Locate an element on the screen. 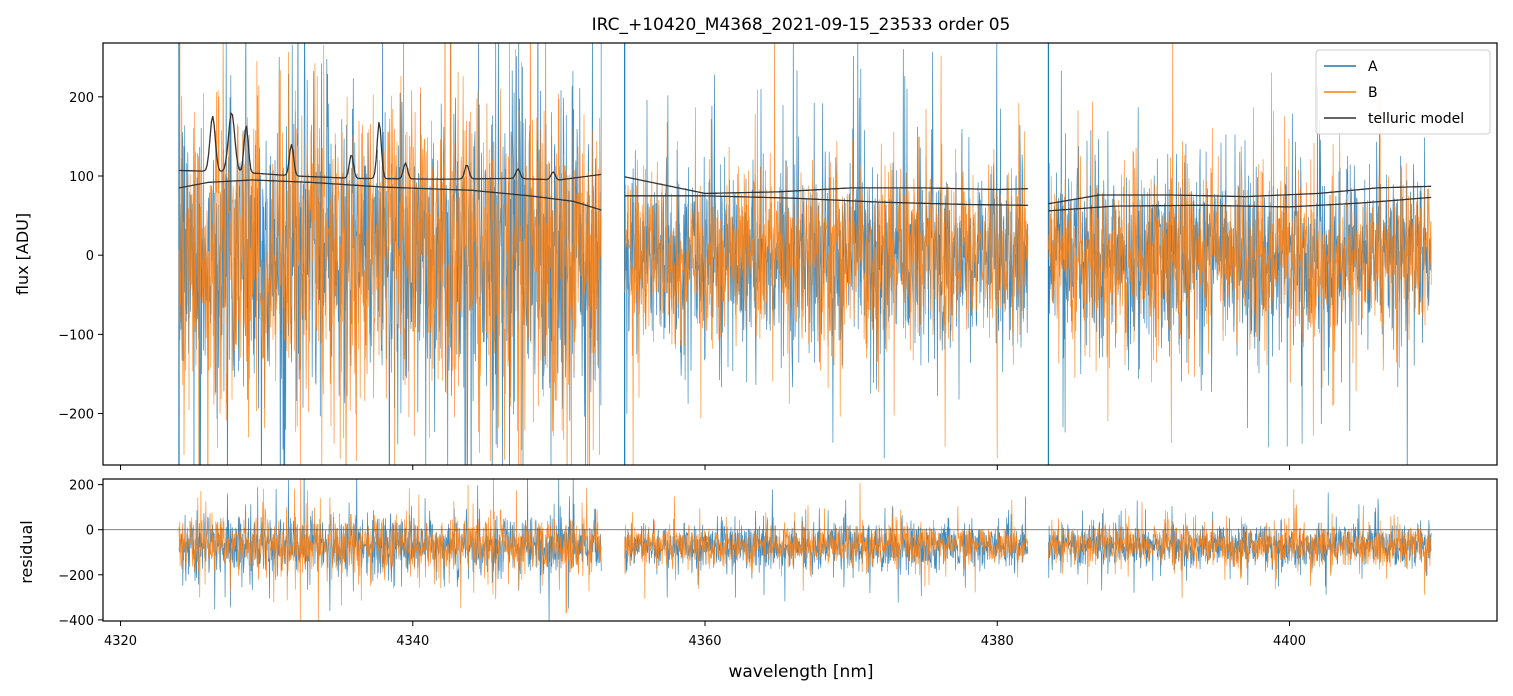  residual-ylabel: residual is located at coordinates (26, 551).